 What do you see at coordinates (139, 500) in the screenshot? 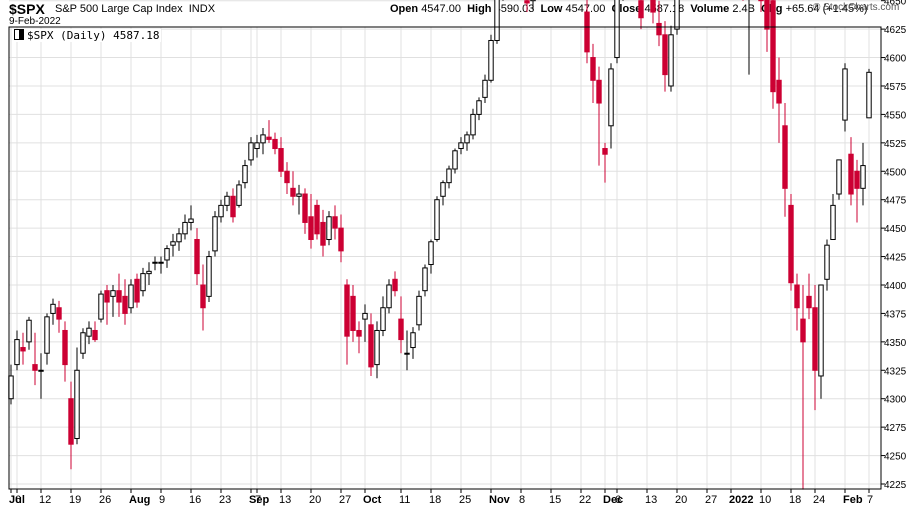
I see `x-tick-label: Aug` at bounding box center [139, 500].